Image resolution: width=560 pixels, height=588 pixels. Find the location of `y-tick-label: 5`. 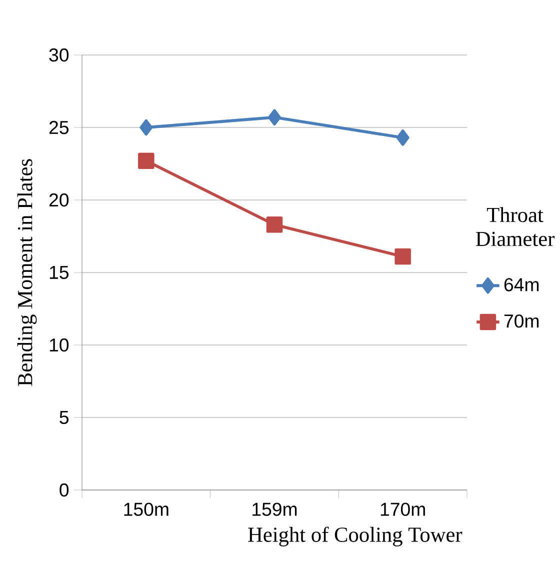

y-tick-label: 5 is located at coordinates (64, 417).